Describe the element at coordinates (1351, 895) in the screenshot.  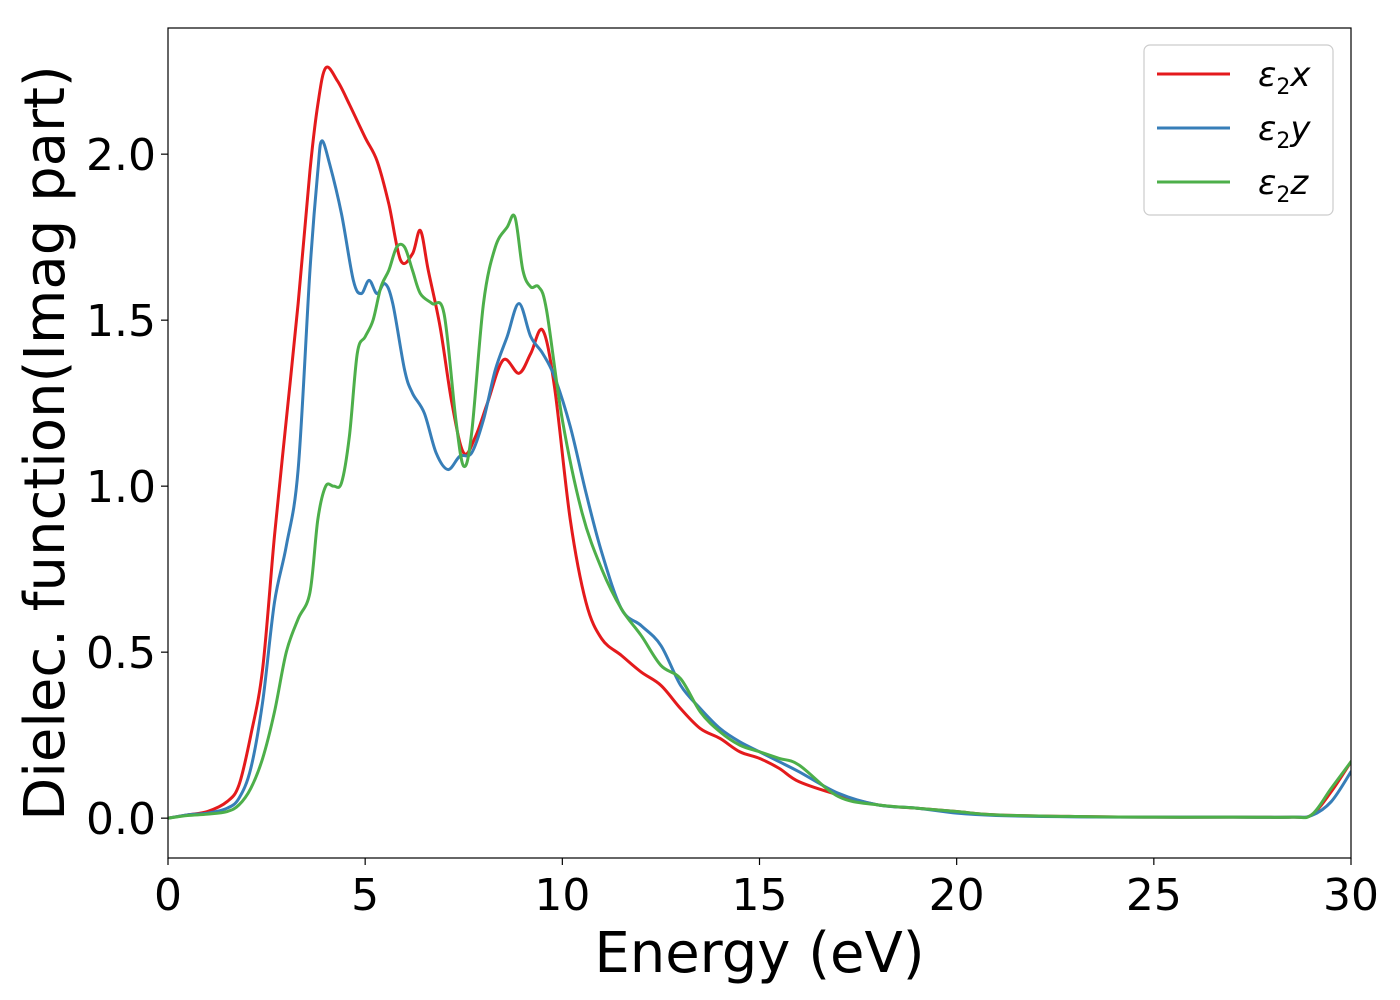
I see `x-tick-label: 30` at that location.